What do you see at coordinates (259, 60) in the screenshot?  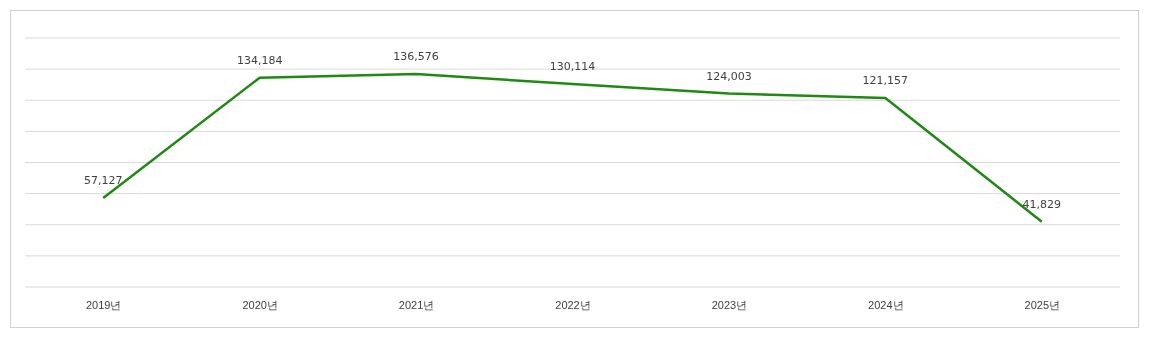 I see `data-label: 134,184` at bounding box center [259, 60].